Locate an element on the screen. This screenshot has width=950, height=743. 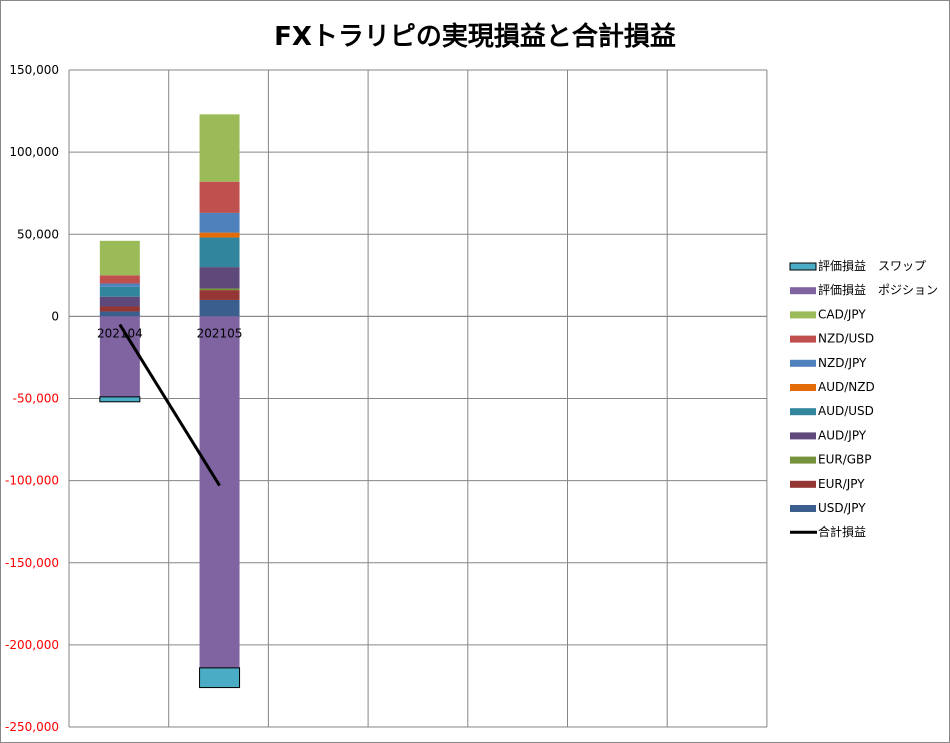
chart-title: FXトラリピの実現損益と合計損益 is located at coordinates (475, 36).